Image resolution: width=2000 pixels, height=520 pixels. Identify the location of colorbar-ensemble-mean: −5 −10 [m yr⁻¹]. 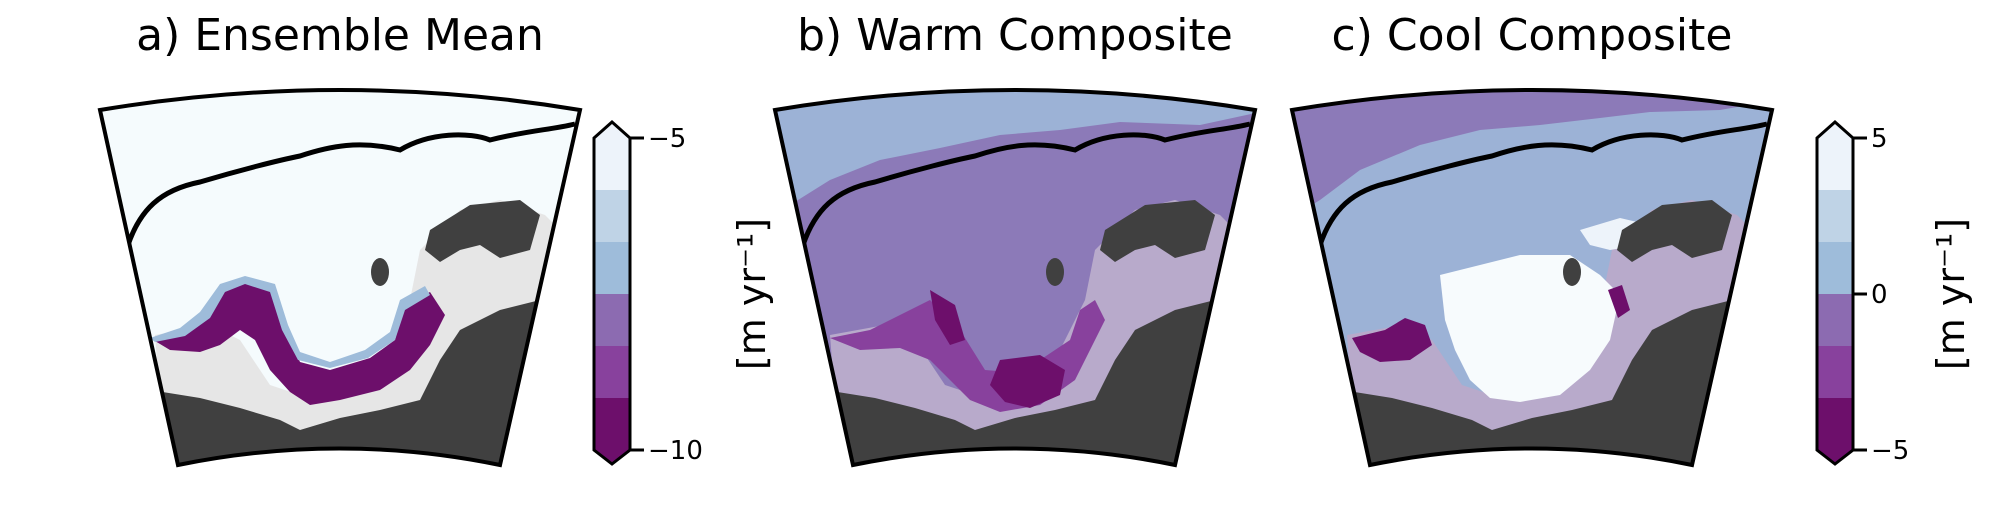
(683, 292).